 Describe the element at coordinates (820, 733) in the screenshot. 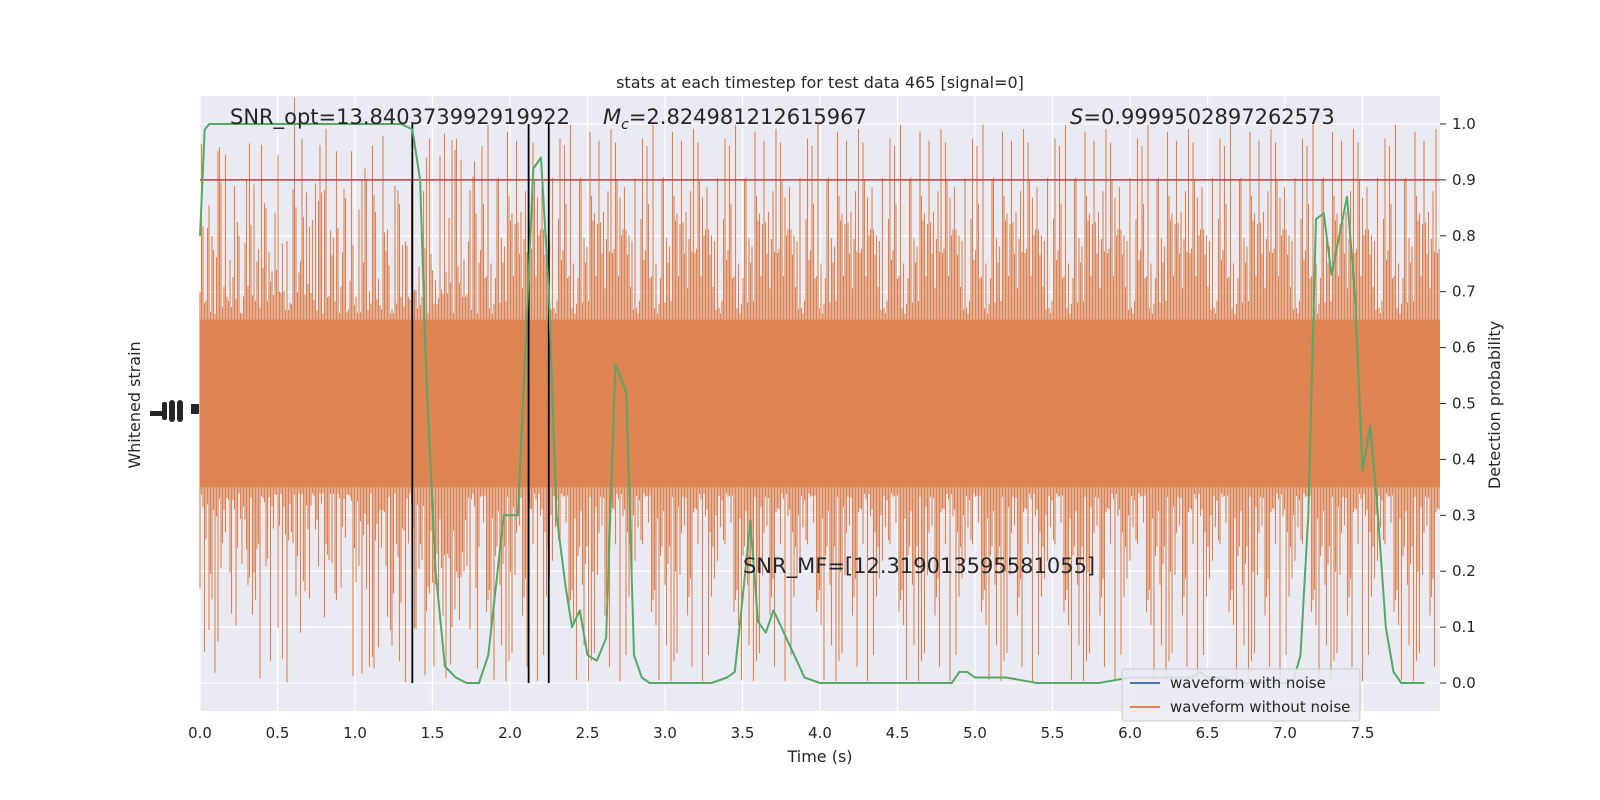

I see `x-tick-label: 4.0` at that location.